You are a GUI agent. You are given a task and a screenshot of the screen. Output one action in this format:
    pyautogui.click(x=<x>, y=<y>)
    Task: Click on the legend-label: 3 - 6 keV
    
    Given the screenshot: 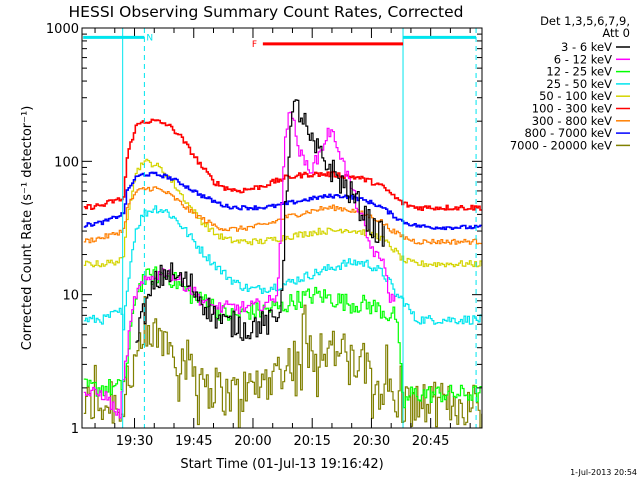 What is the action you would take?
    pyautogui.click(x=586, y=47)
    